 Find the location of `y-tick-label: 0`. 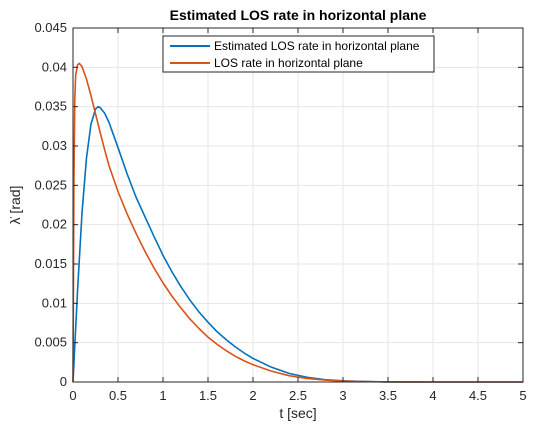

y-tick-label: 0 is located at coordinates (63, 381).